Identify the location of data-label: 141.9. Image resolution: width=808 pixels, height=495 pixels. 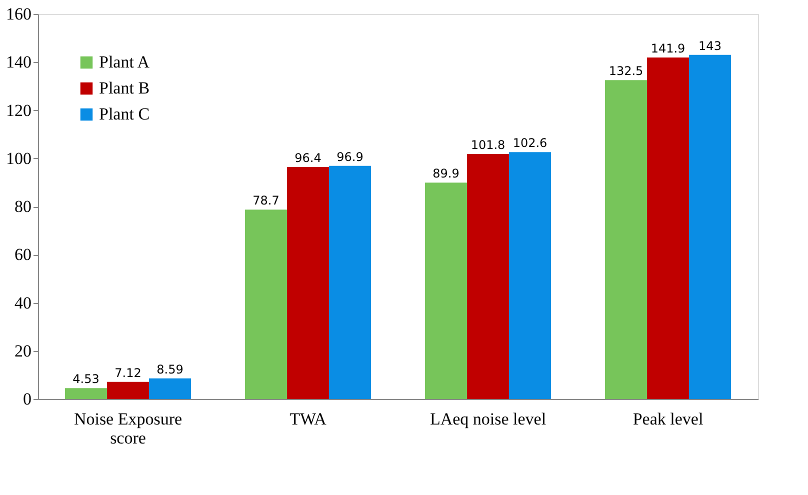
(668, 49).